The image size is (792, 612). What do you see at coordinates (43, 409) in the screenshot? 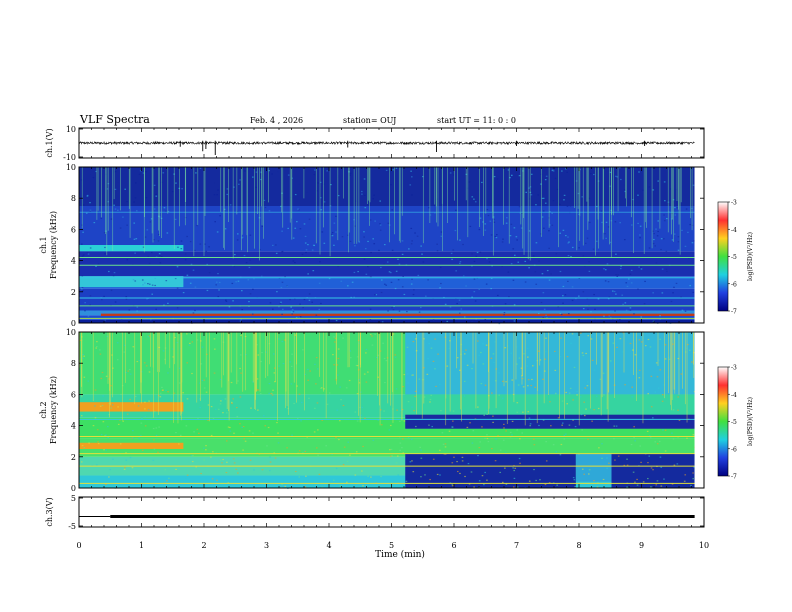
I see `spectrogram-ch2-ylabel: ch.2` at bounding box center [43, 409].